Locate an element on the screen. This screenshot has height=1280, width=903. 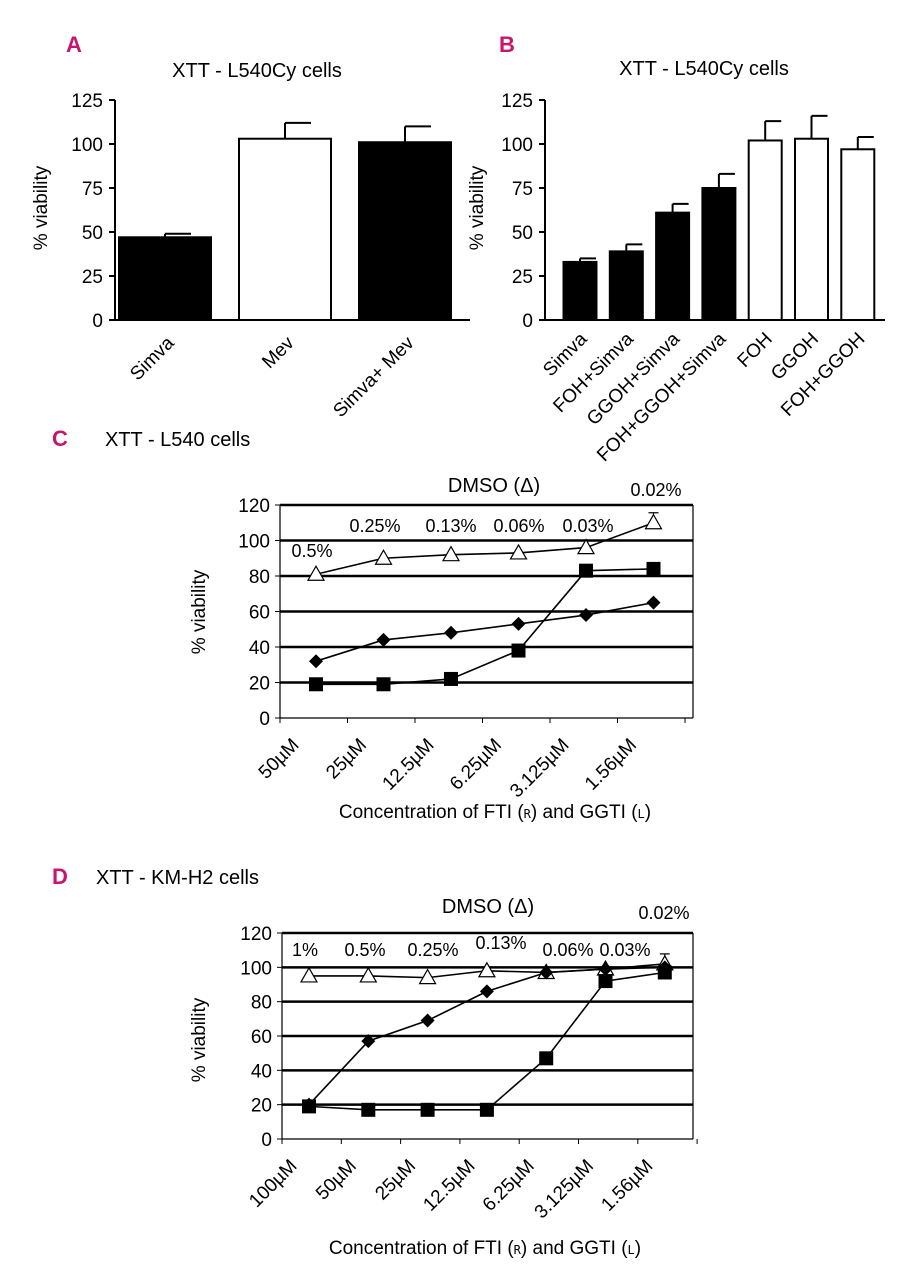
panel-b-ylabel: % viability is located at coordinates (477, 207).